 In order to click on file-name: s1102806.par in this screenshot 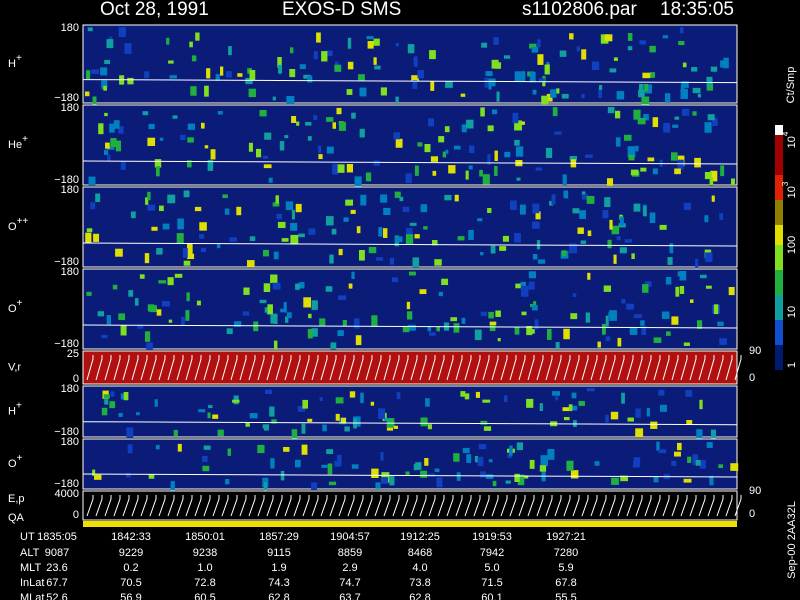, I will do `click(579, 10)`.